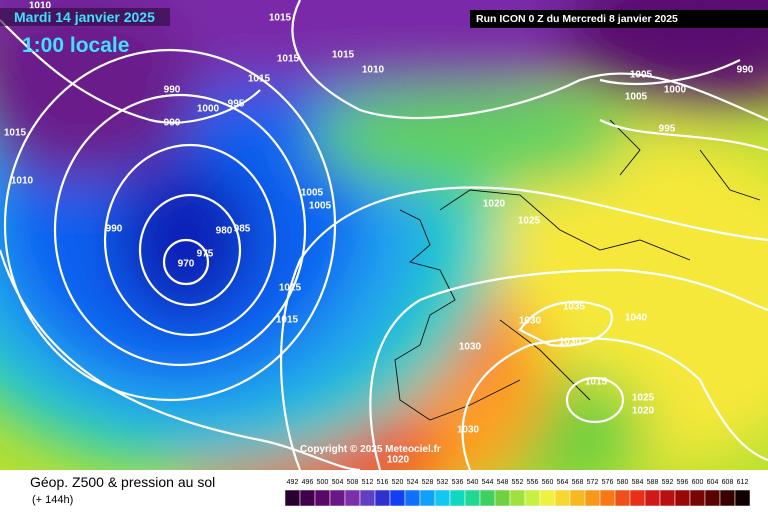  Describe the element at coordinates (578, 482) in the screenshot. I see `legend-label: 568` at that location.